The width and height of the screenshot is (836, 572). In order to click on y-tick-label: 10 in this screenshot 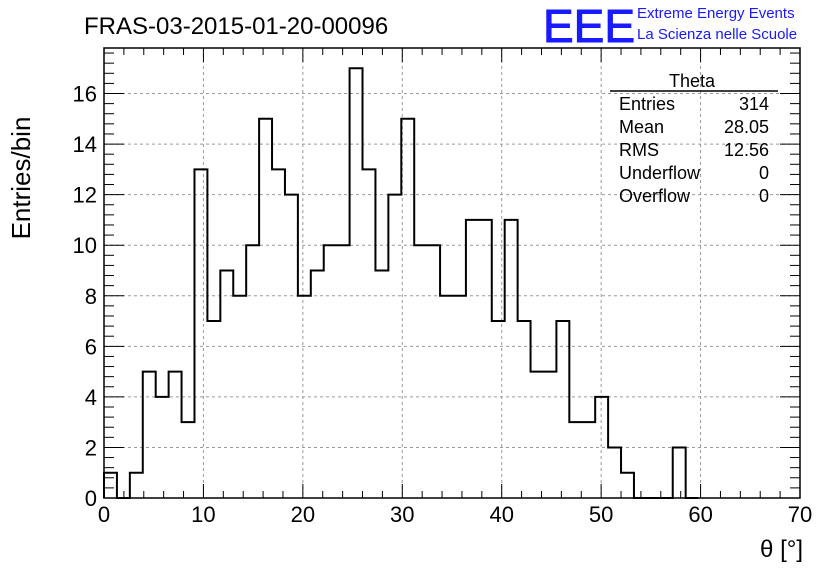, I will do `click(85, 245)`.